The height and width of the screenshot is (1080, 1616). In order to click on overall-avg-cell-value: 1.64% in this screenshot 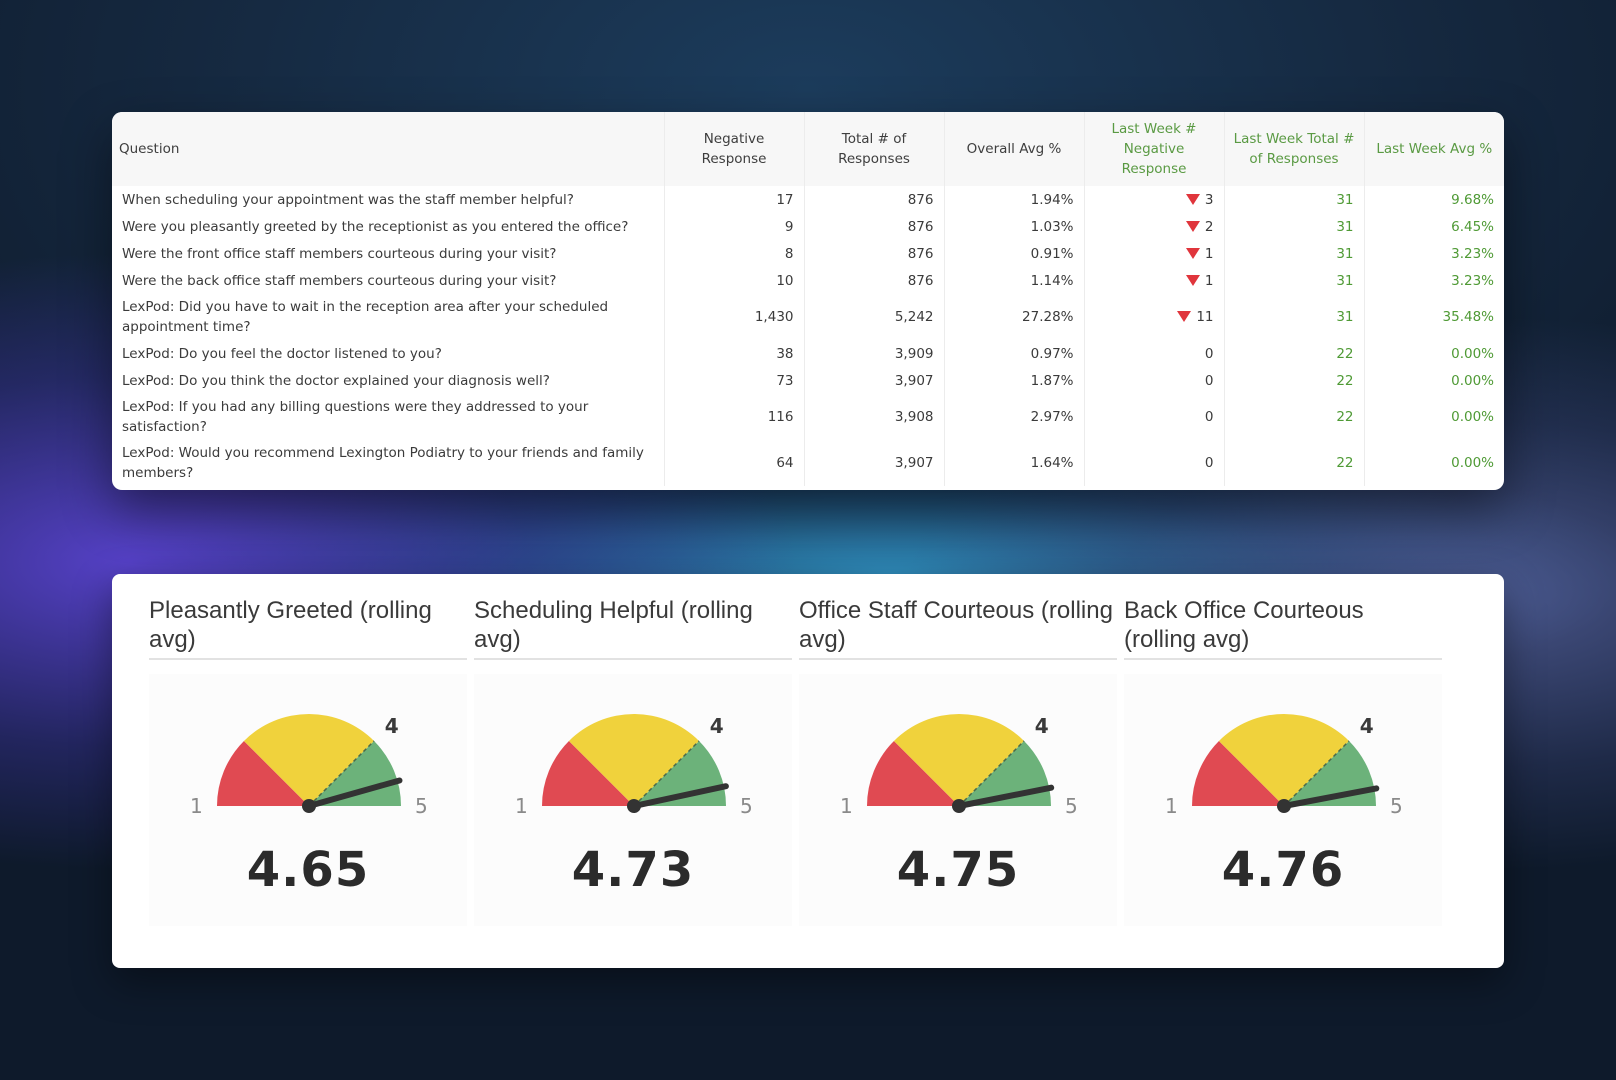, I will do `click(1052, 463)`.